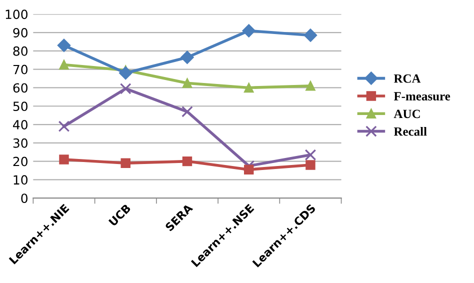 The image size is (474, 283). I want to click on y-tick-label: 20, so click(20, 161).